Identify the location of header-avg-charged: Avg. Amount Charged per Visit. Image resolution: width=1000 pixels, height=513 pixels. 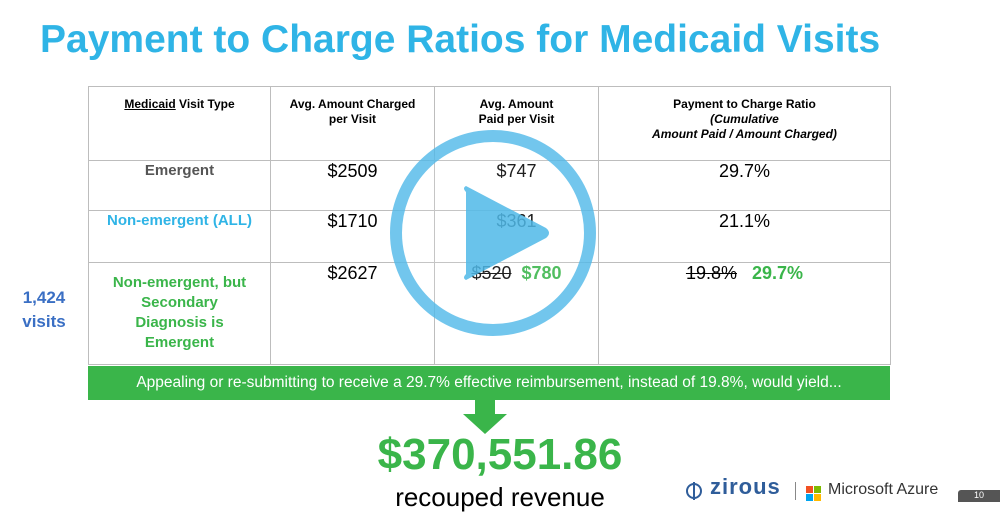
(352, 123).